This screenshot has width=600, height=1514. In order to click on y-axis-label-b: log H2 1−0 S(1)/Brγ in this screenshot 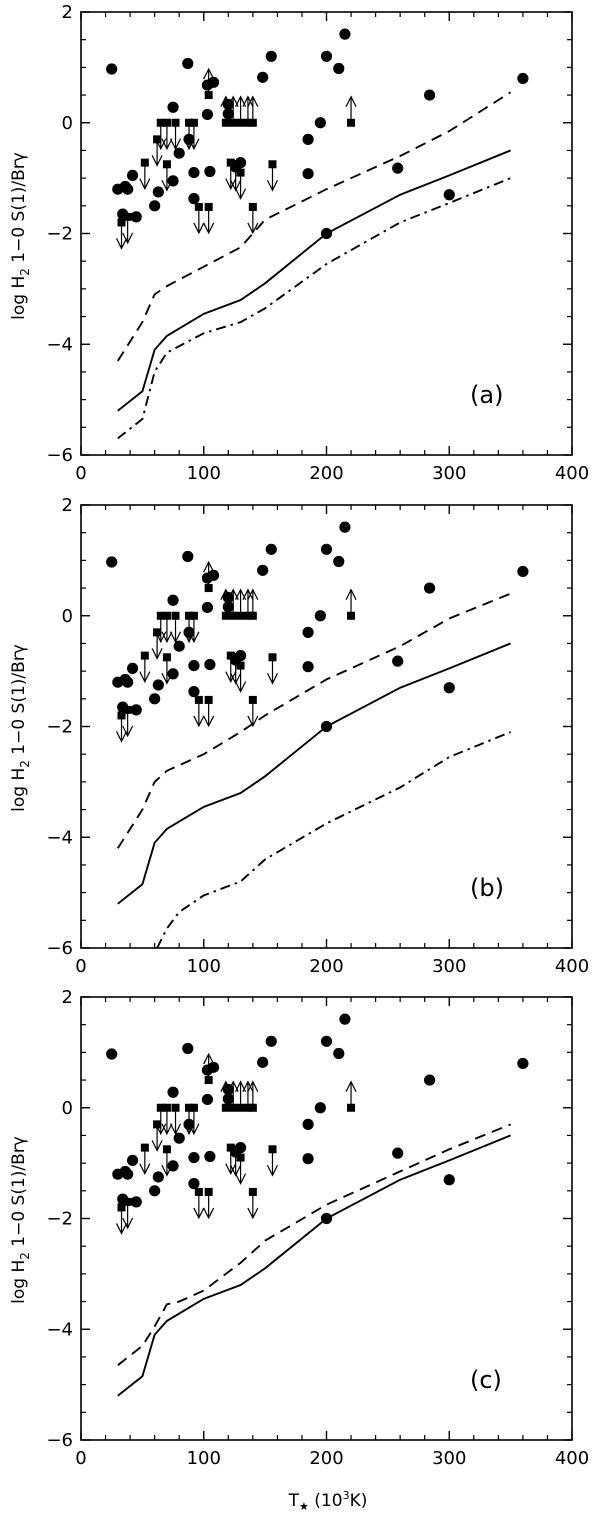, I will do `click(20, 728)`.